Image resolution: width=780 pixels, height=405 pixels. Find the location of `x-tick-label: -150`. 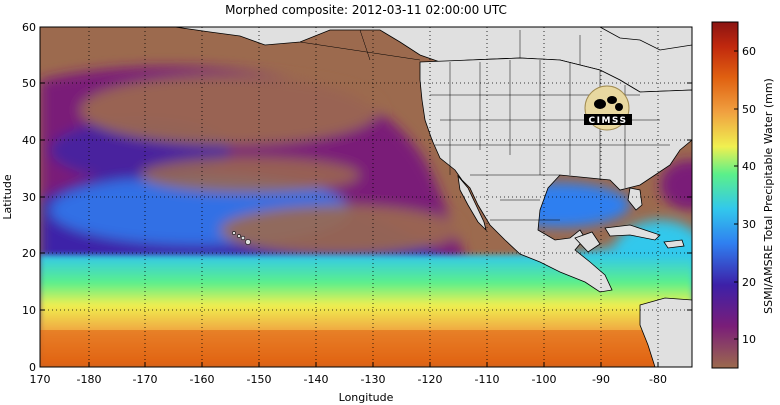

x-tick-label: -150 is located at coordinates (259, 379).